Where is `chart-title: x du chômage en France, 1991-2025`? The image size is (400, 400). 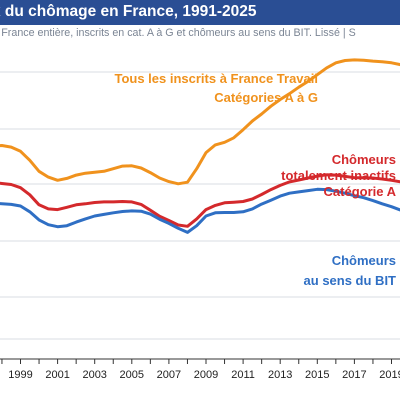 chart-title: x du chômage en France, 1991-2025 is located at coordinates (128, 11).